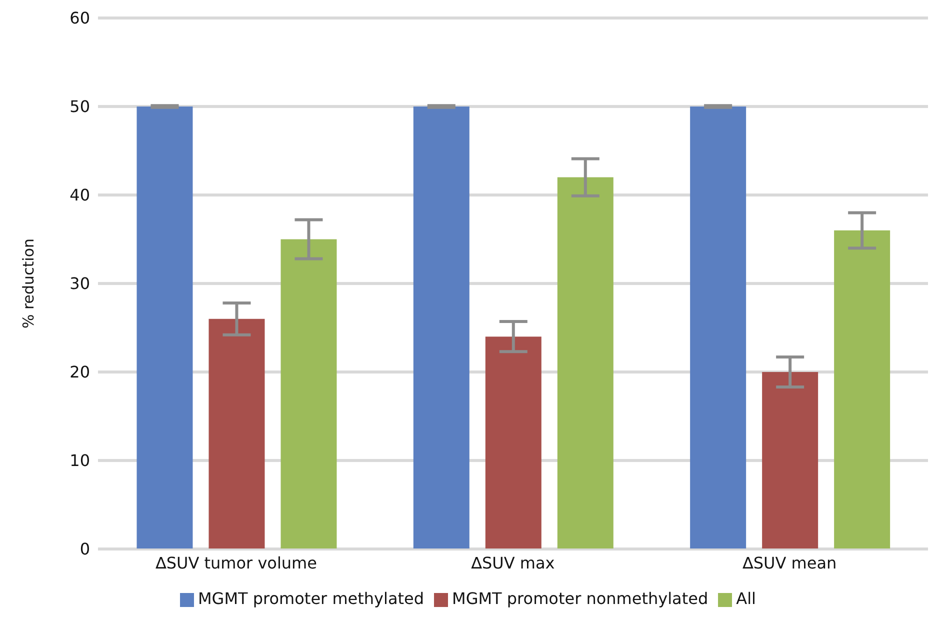  Describe the element at coordinates (789, 562) in the screenshot. I see `x-tick-label: ∆SUV mean` at that location.